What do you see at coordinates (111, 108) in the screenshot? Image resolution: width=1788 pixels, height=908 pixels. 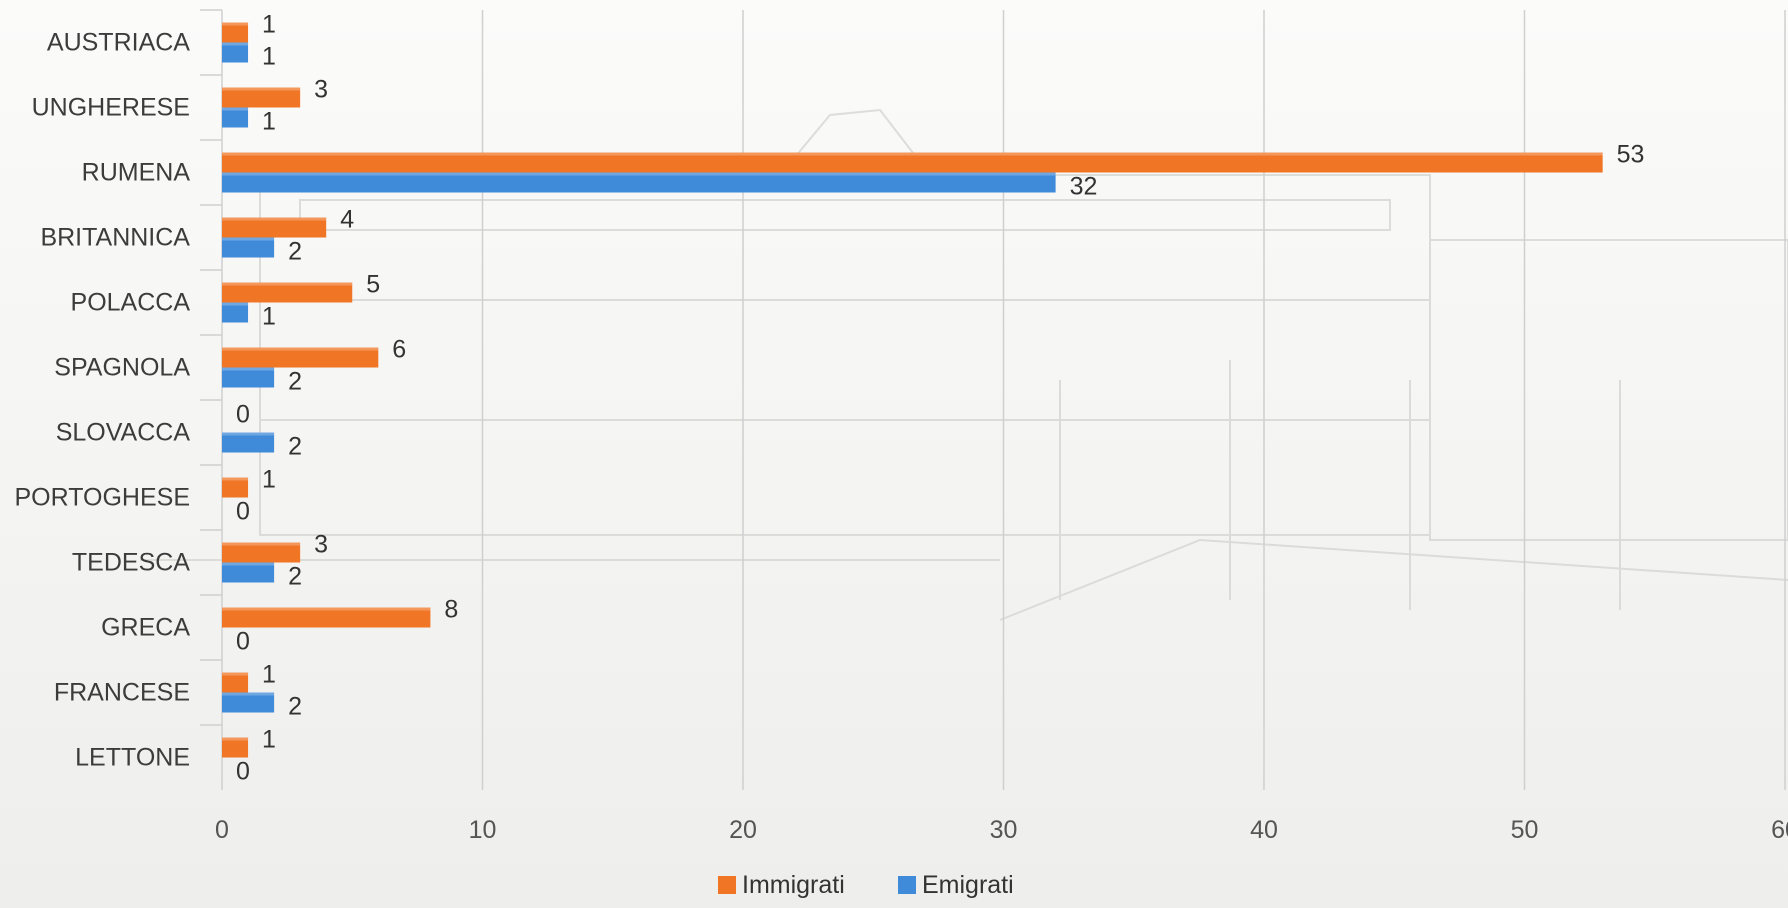 I see `category-label: UNGHERESE` at bounding box center [111, 108].